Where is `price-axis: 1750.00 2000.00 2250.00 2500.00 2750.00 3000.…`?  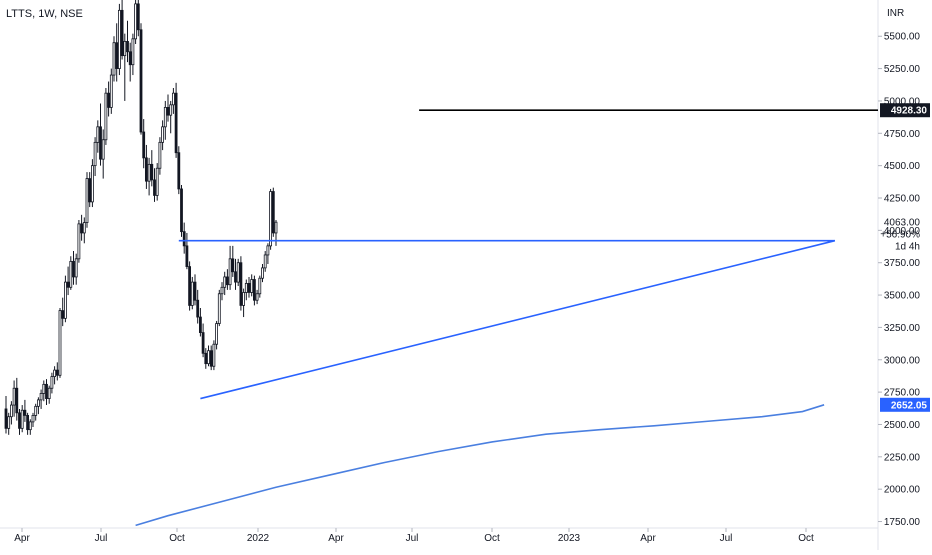
price-axis: 1750.00 2000.00 2250.00 2500.00 2750.00 3000.… is located at coordinates (899, 280).